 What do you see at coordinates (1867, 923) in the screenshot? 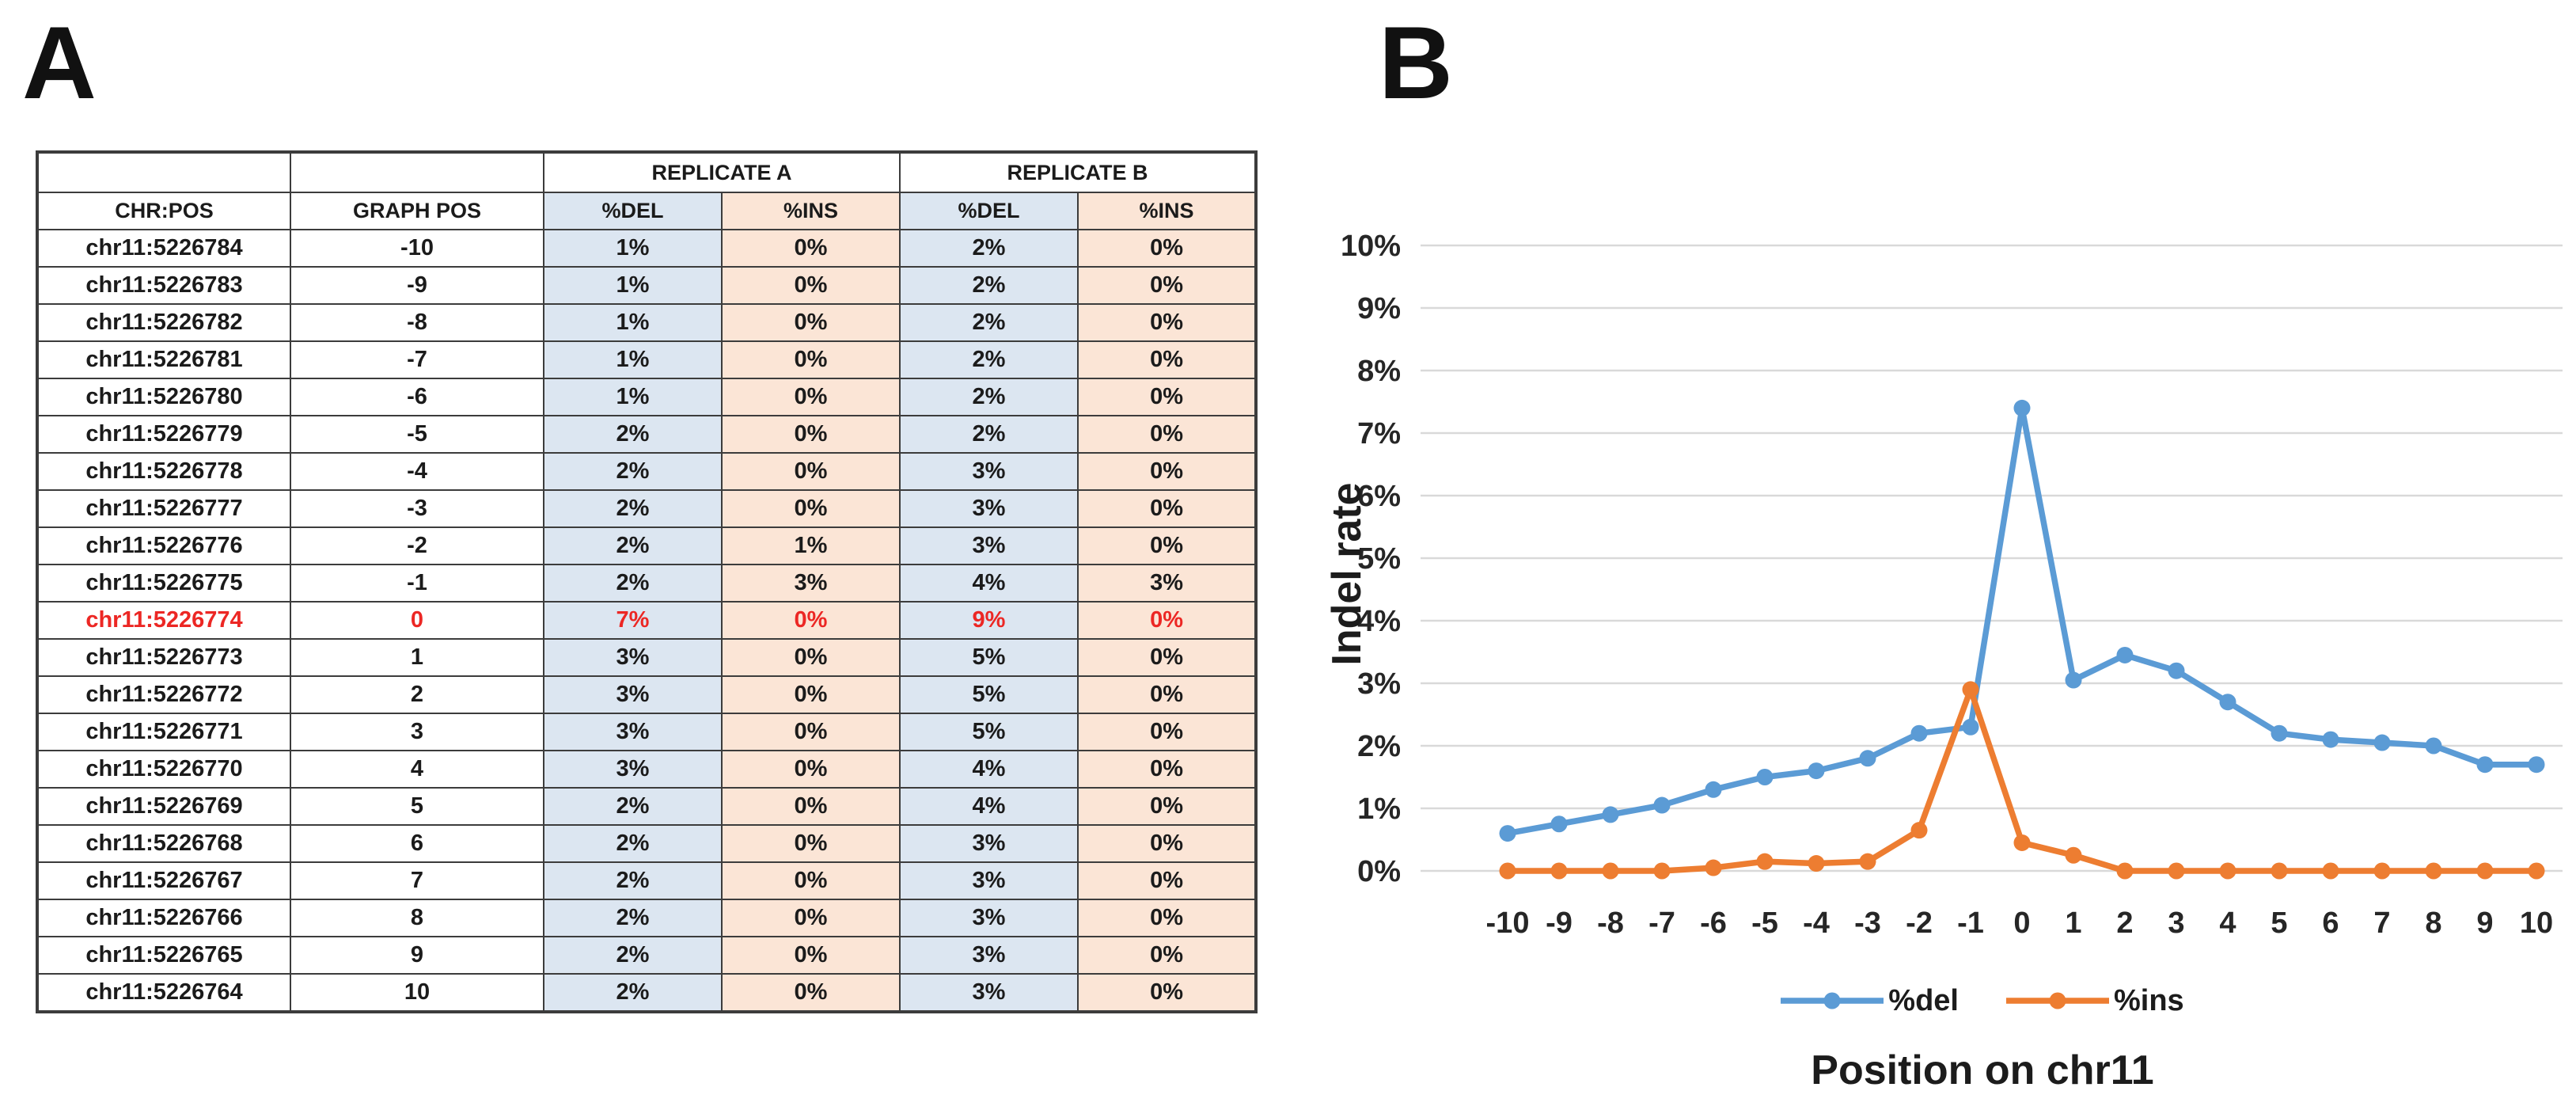
I see `x-tick-label: -3` at bounding box center [1867, 923].